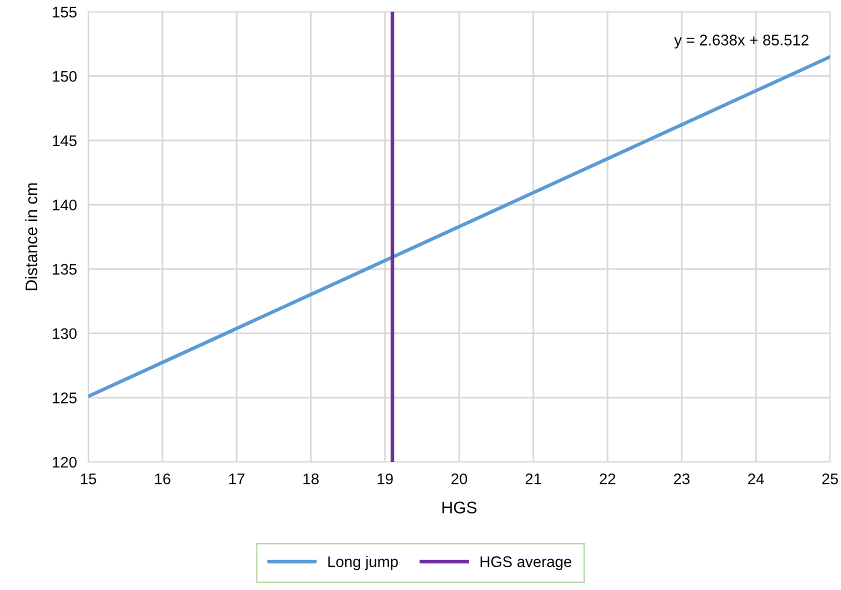 This screenshot has width=841, height=590. I want to click on x-tick-label: 16, so click(162, 478).